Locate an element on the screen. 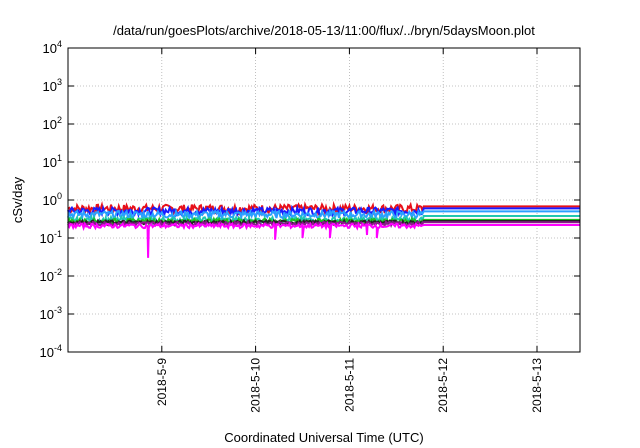  y-axis-label: cSv/day is located at coordinates (17, 199).